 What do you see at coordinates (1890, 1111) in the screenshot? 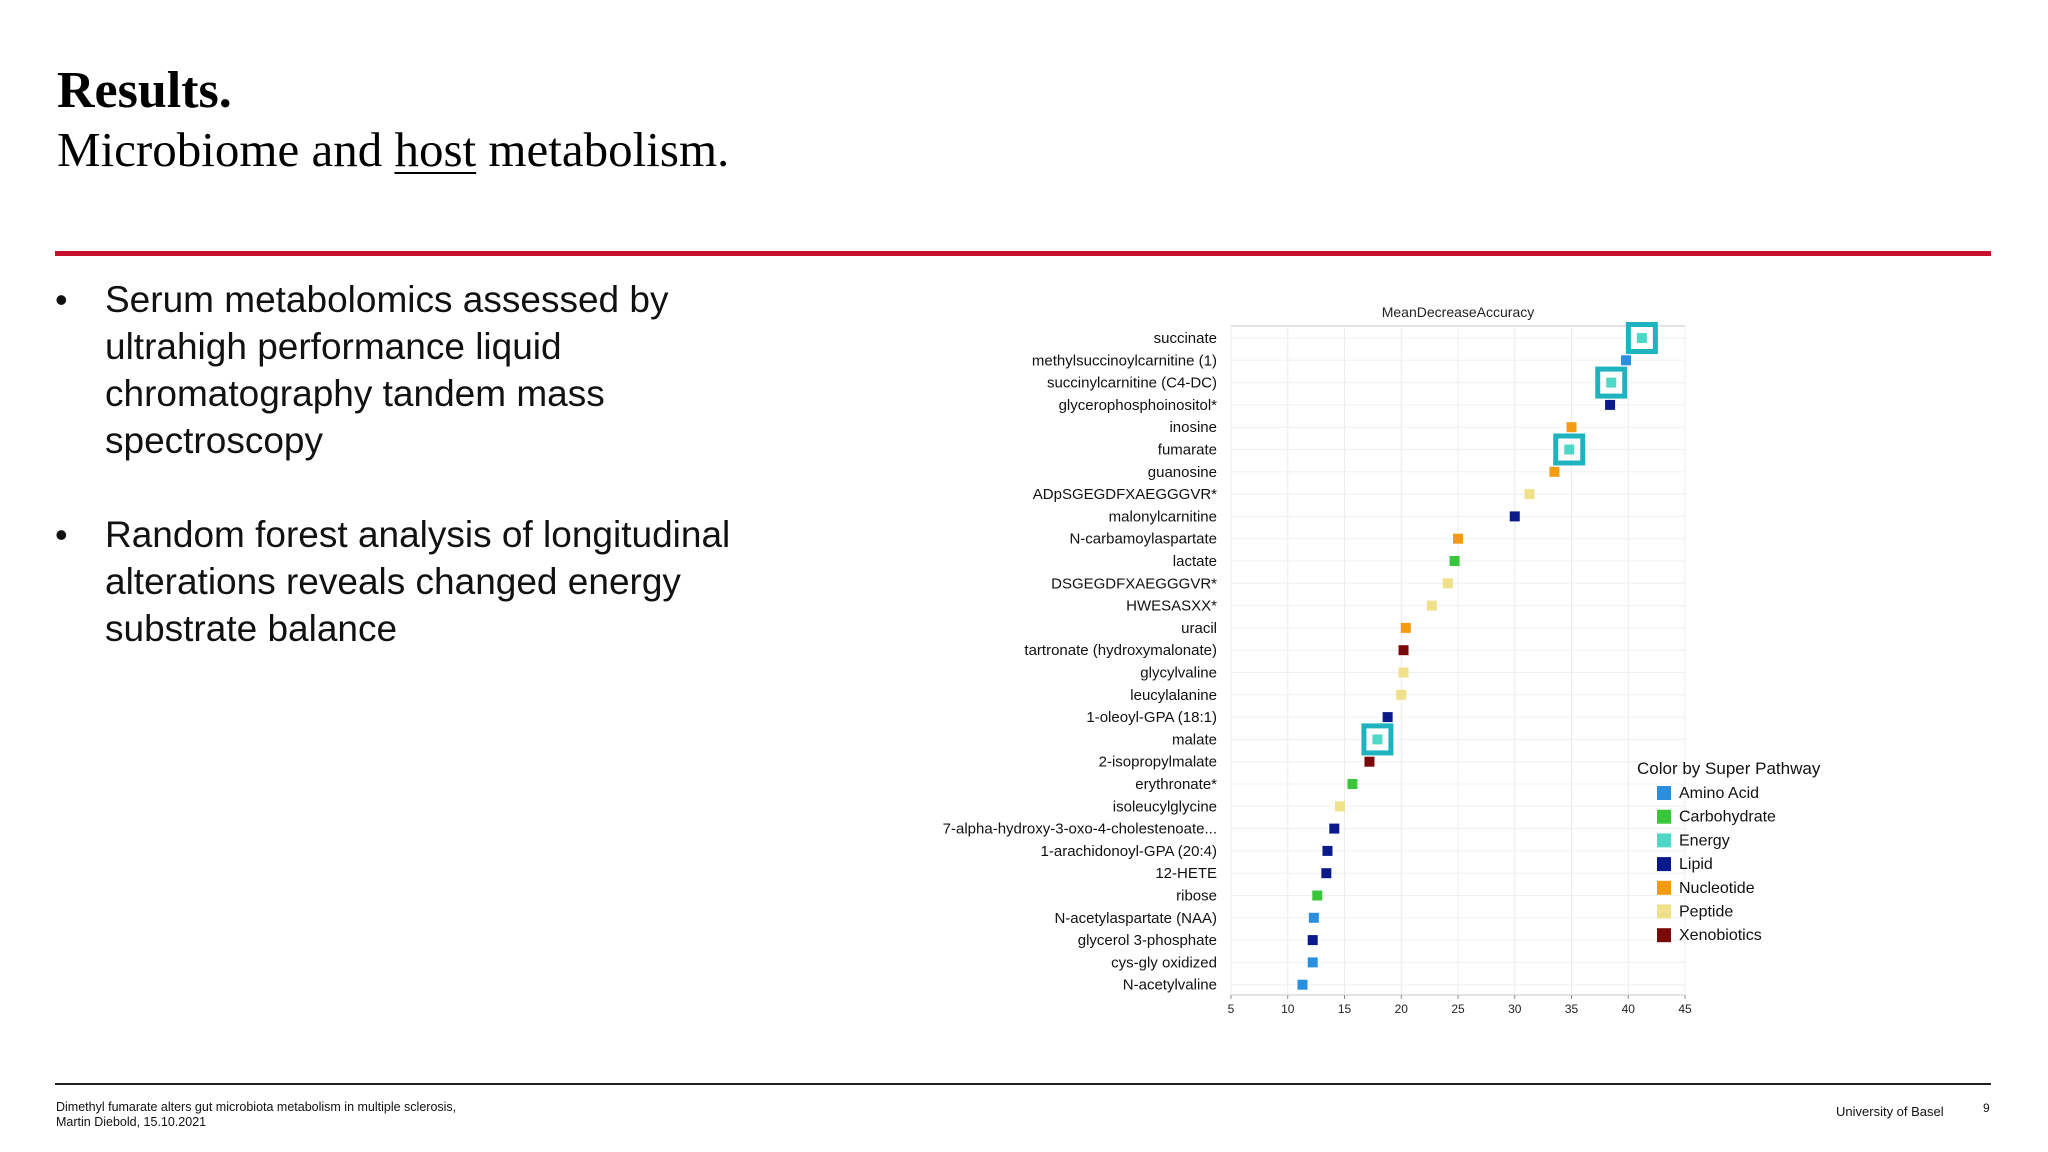
I see `footer-university: University of Basel` at bounding box center [1890, 1111].